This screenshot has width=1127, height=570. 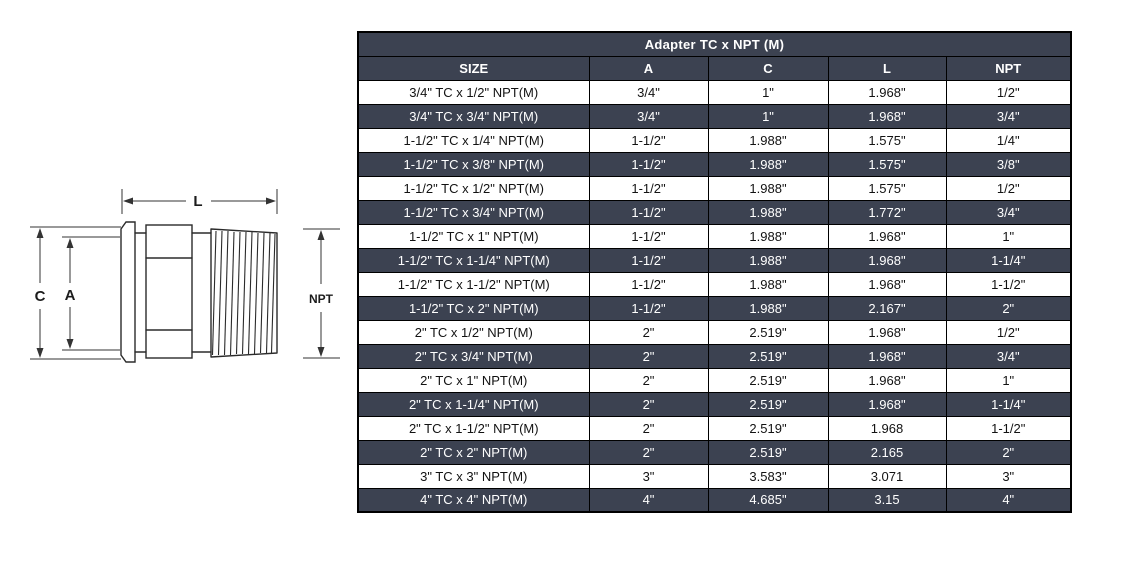 What do you see at coordinates (244, 293) in the screenshot?
I see `thread-outline` at bounding box center [244, 293].